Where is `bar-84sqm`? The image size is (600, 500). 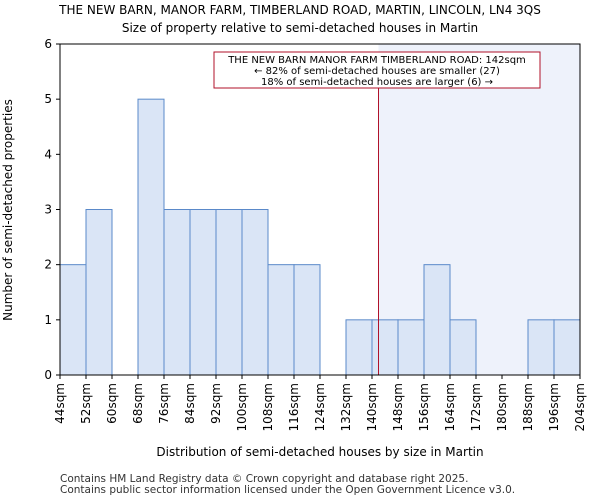
bar-84sqm is located at coordinates (203, 292).